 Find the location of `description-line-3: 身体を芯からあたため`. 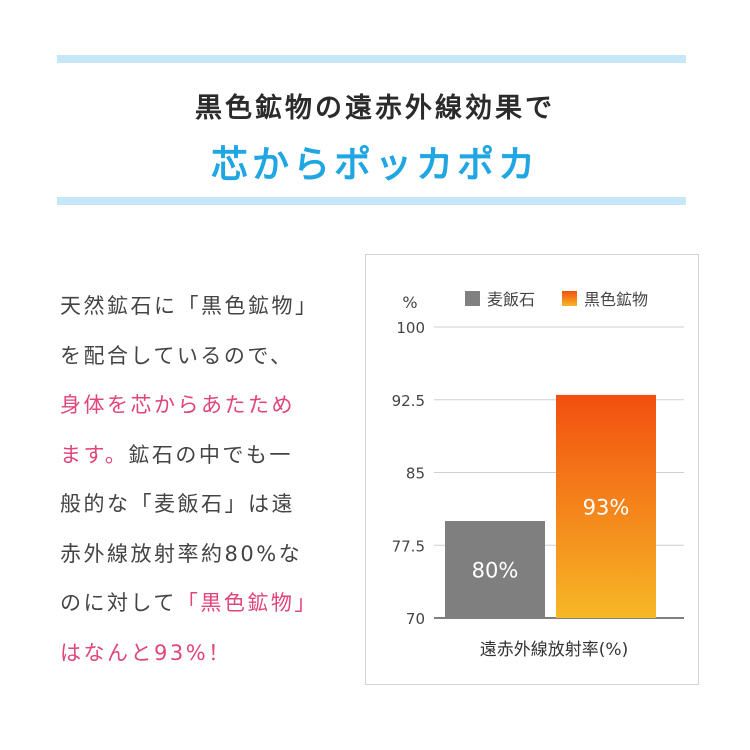

description-line-3: 身体を芯からあたため is located at coordinates (177, 405).